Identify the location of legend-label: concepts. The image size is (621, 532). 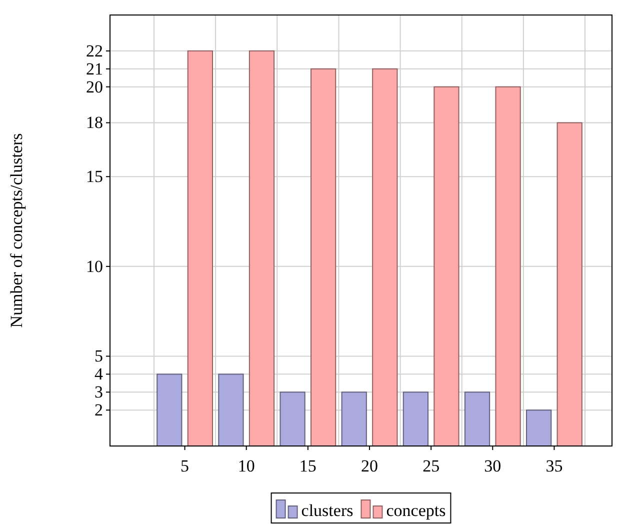
(416, 510).